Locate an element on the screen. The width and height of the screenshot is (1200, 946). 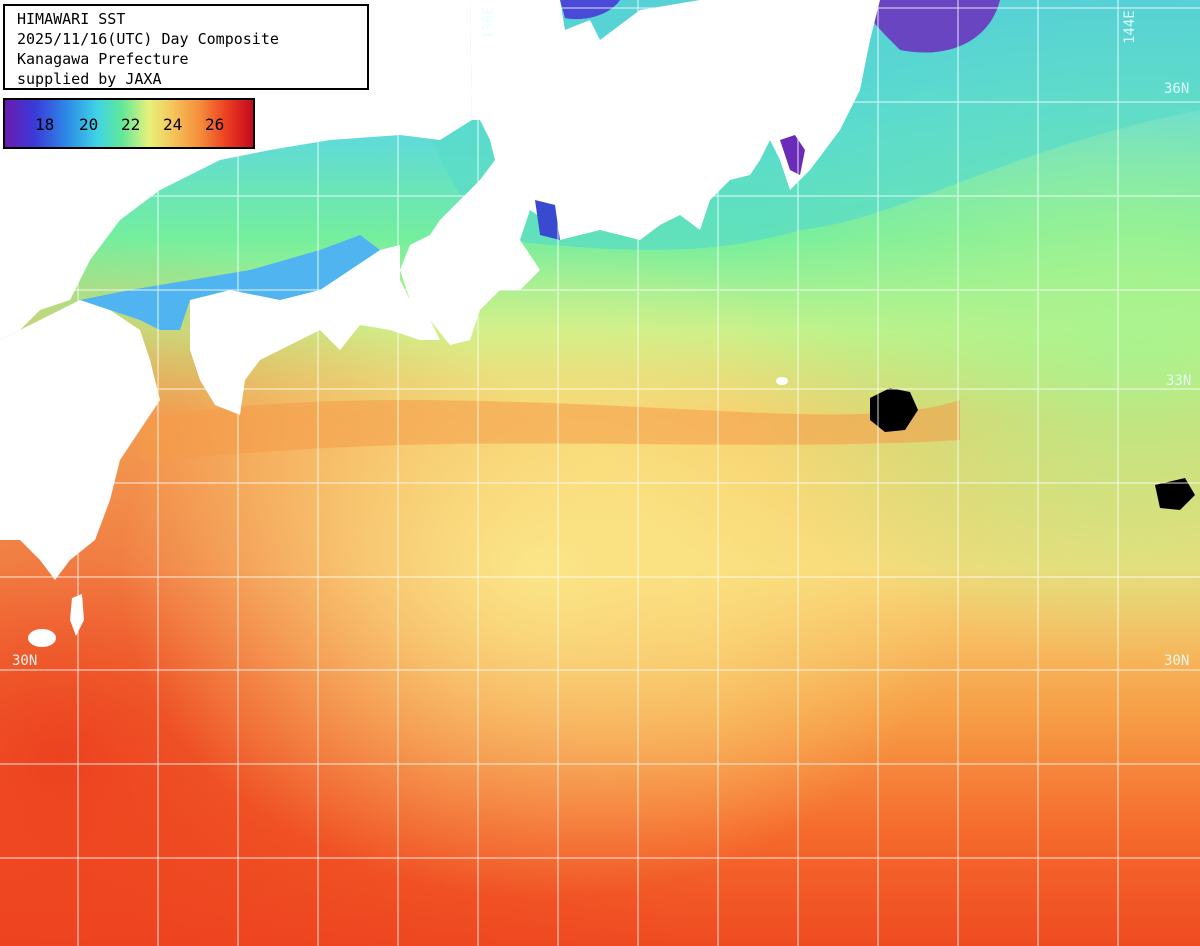
product-date: 2025/11/16(UTC) Day Composite is located at coordinates (148, 39).